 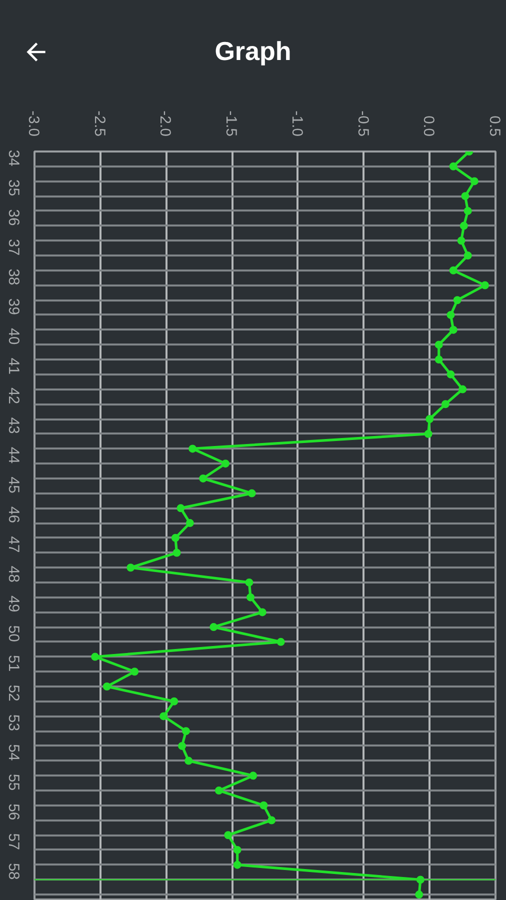 What do you see at coordinates (13, 841) in the screenshot?
I see `y-tick-label: 57` at bounding box center [13, 841].